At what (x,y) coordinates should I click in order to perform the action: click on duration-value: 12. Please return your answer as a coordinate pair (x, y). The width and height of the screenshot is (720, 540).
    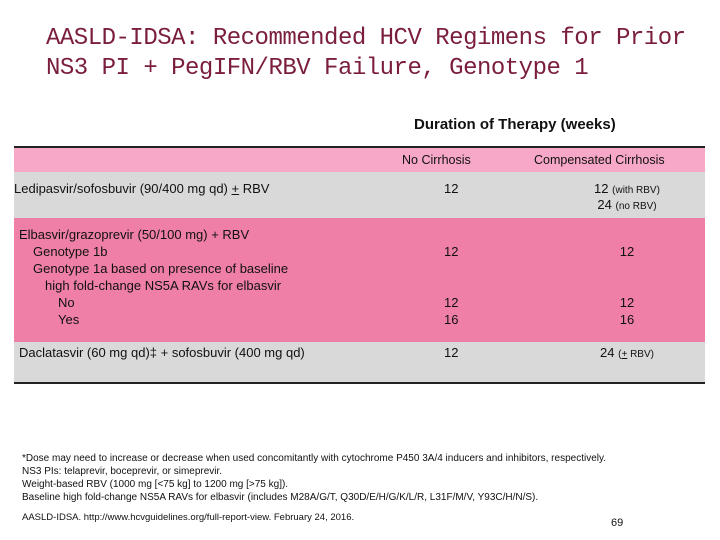
    Looking at the image, I should click on (601, 188).